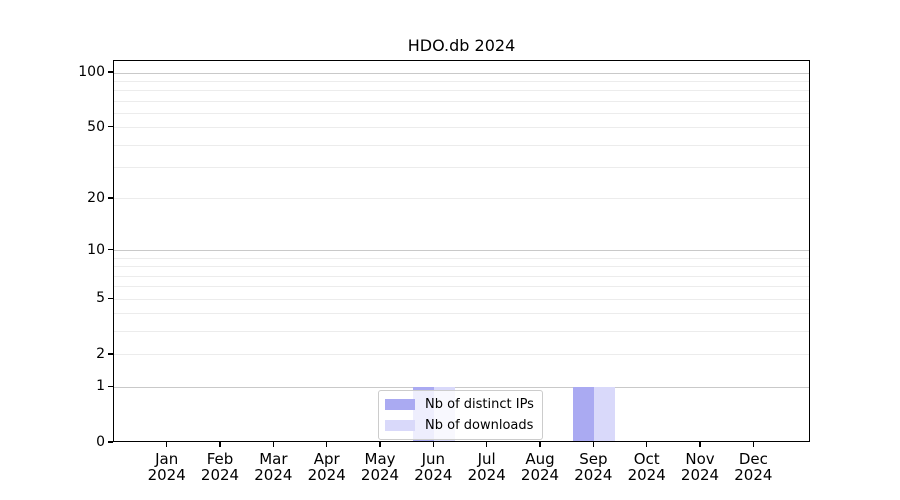 Image resolution: width=900 pixels, height=500 pixels. Describe the element at coordinates (584, 414) in the screenshot. I see `bar-distinct-ips` at that location.